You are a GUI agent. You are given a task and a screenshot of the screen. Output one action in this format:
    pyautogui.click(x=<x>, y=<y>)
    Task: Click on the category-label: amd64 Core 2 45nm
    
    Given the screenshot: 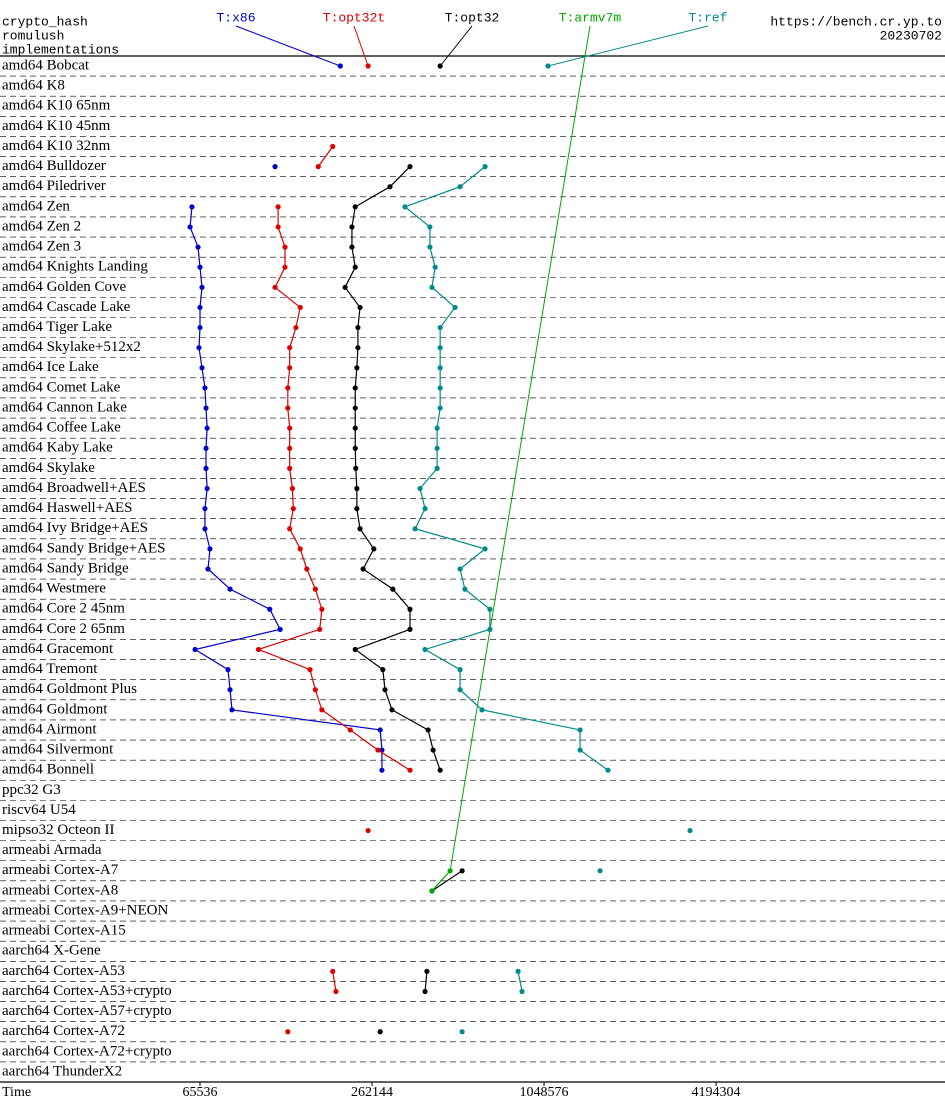 What is the action you would take?
    pyautogui.click(x=63, y=609)
    